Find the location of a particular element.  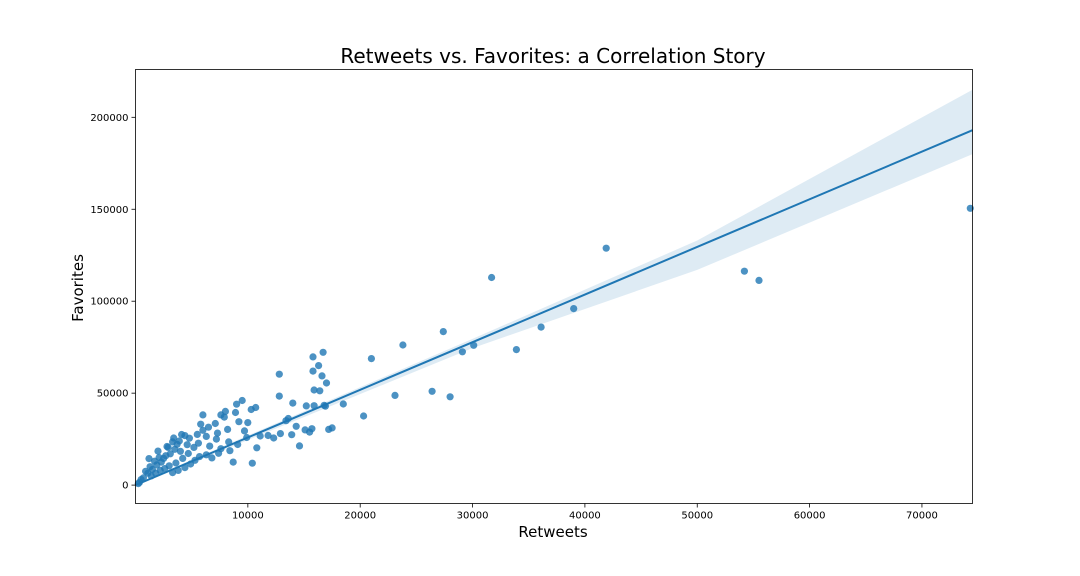

x-axis: 10000 20000 30000 40000 50000 60000 70000 is located at coordinates (585, 512).